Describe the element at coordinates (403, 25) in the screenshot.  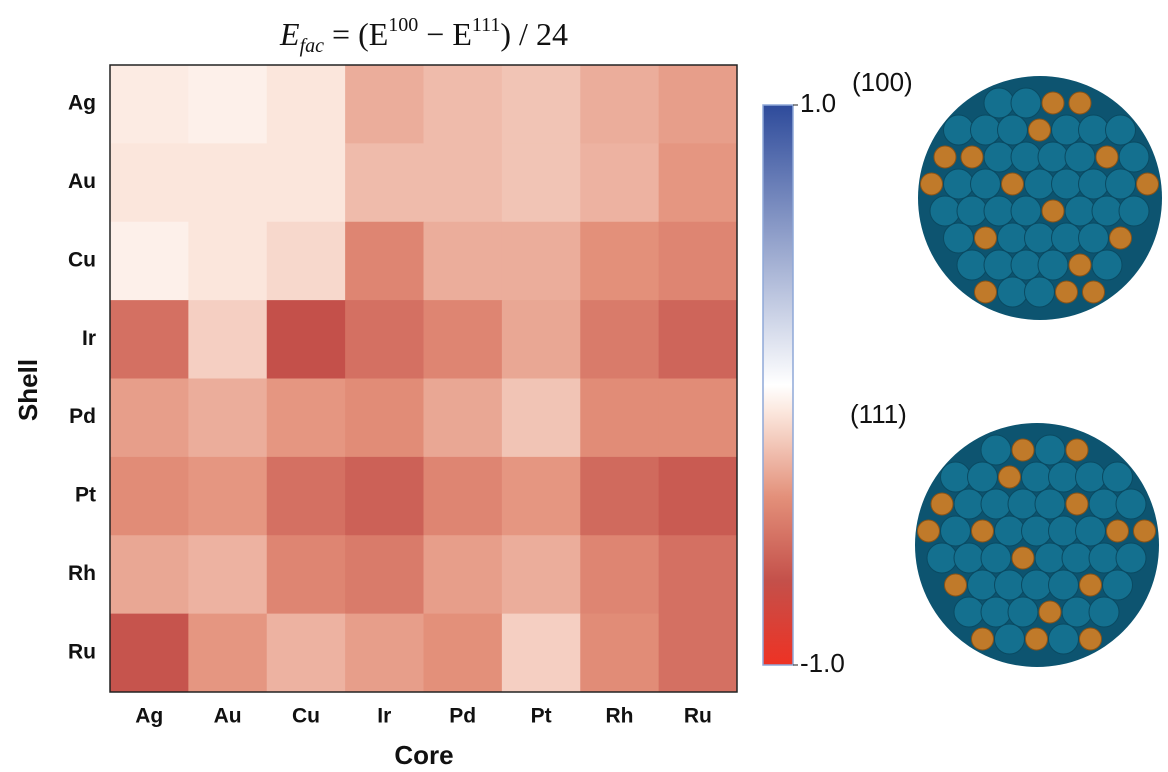
I see `title-part: 100` at that location.